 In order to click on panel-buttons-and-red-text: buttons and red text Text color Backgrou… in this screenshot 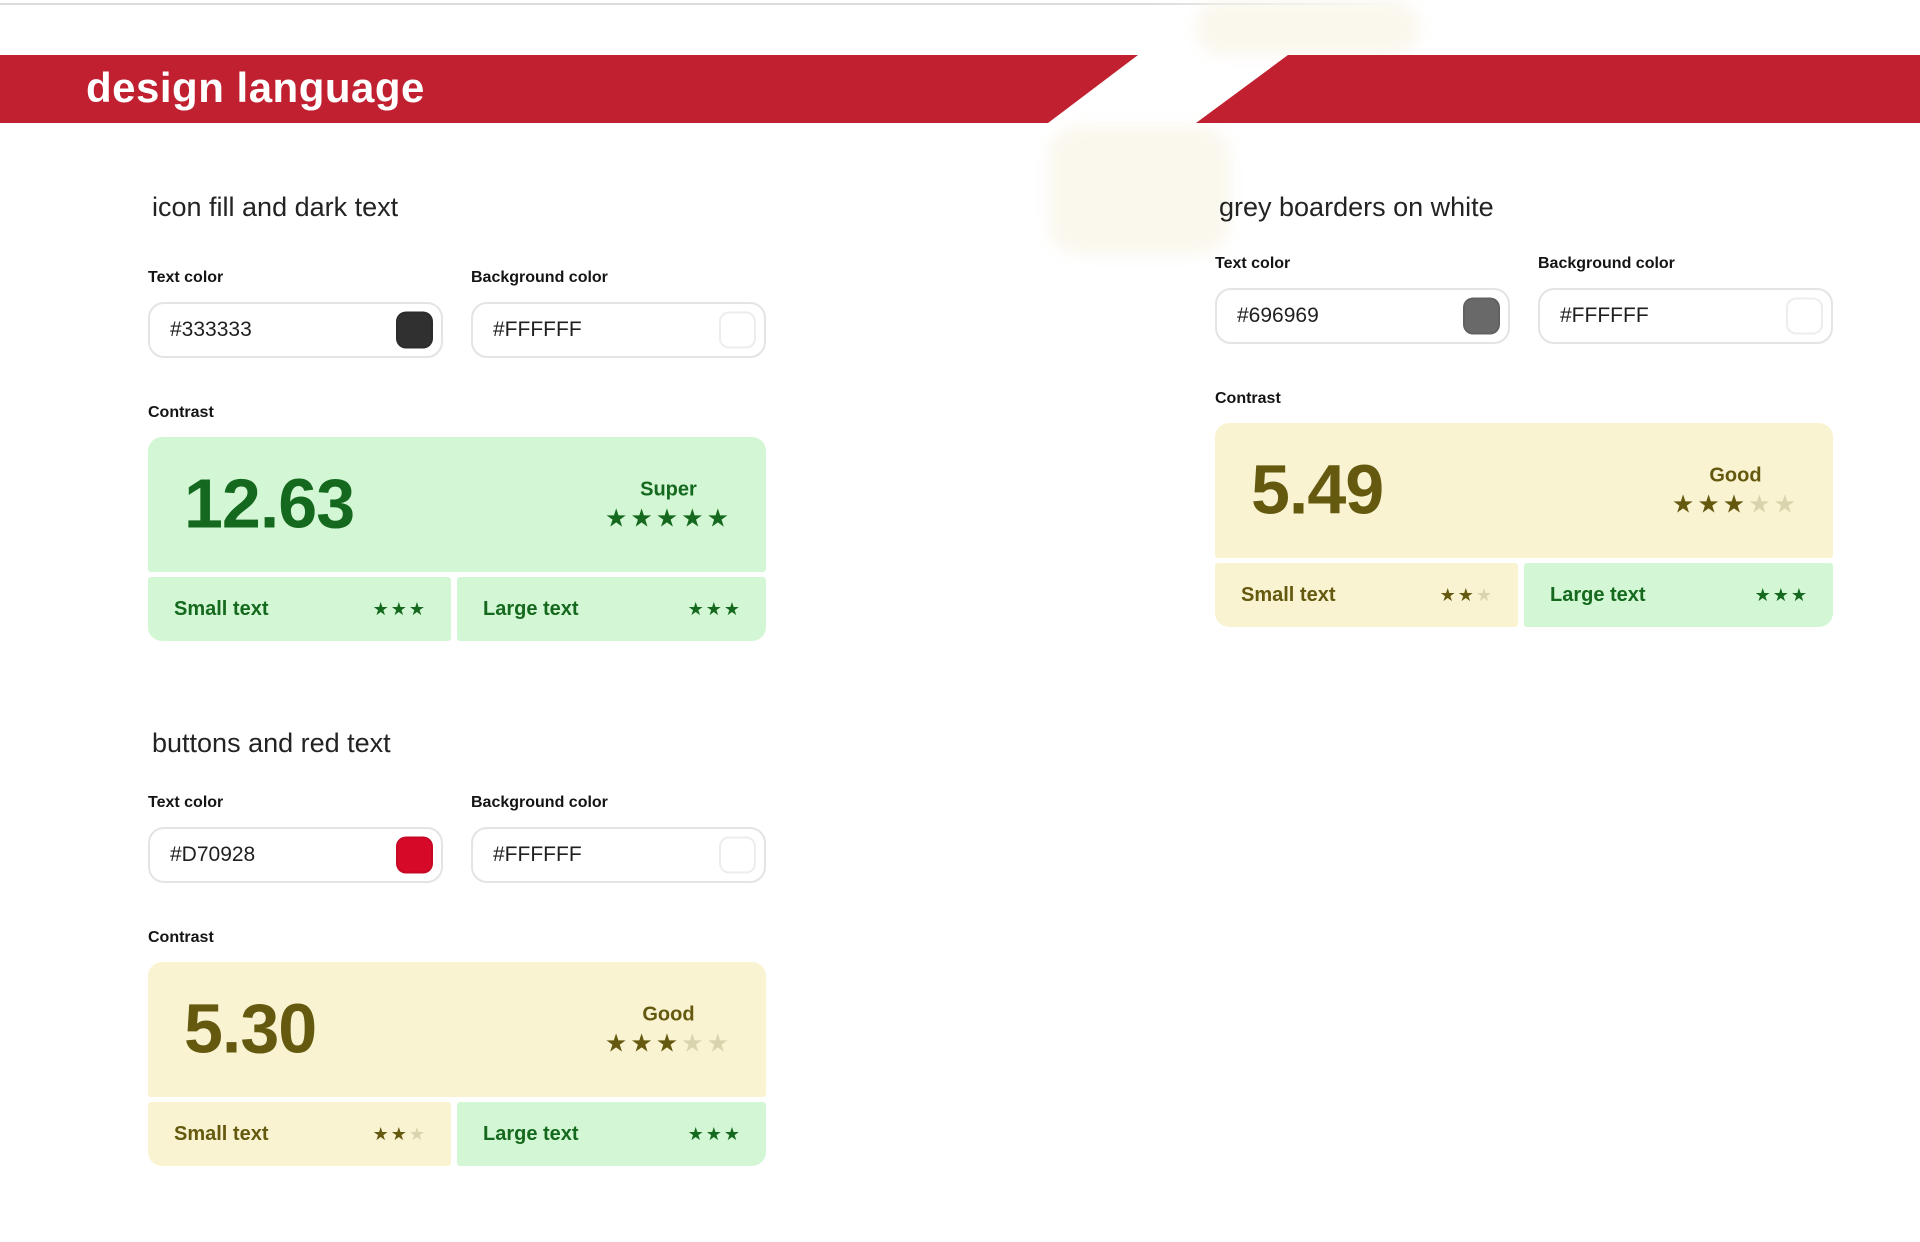, I will do `click(457, 946)`.